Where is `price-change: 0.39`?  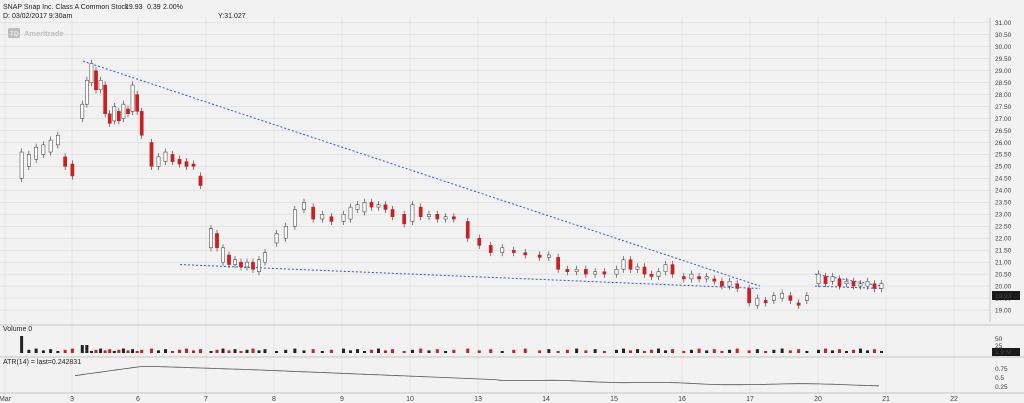 price-change: 0.39 is located at coordinates (154, 7).